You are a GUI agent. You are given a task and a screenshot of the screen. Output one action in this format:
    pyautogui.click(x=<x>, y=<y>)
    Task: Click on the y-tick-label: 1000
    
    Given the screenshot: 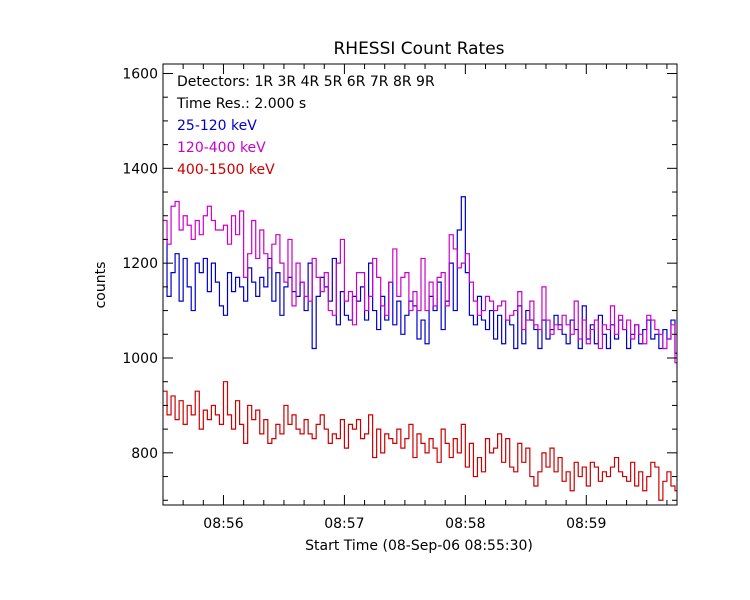 What is the action you would take?
    pyautogui.click(x=140, y=359)
    